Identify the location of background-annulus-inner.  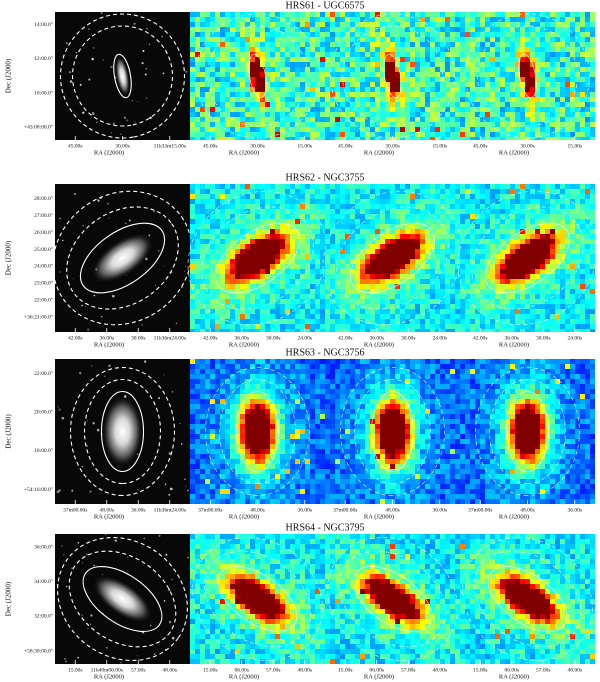
(392, 258).